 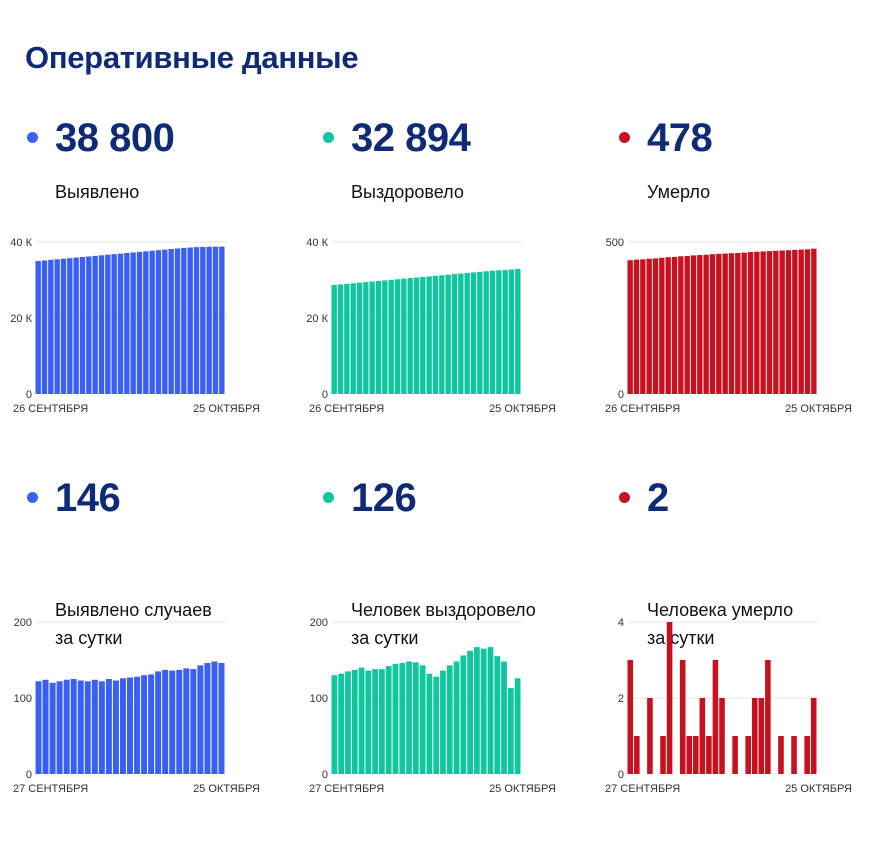 I want to click on x-label-start: 27 СЕНТЯБРЯ, so click(x=642, y=789).